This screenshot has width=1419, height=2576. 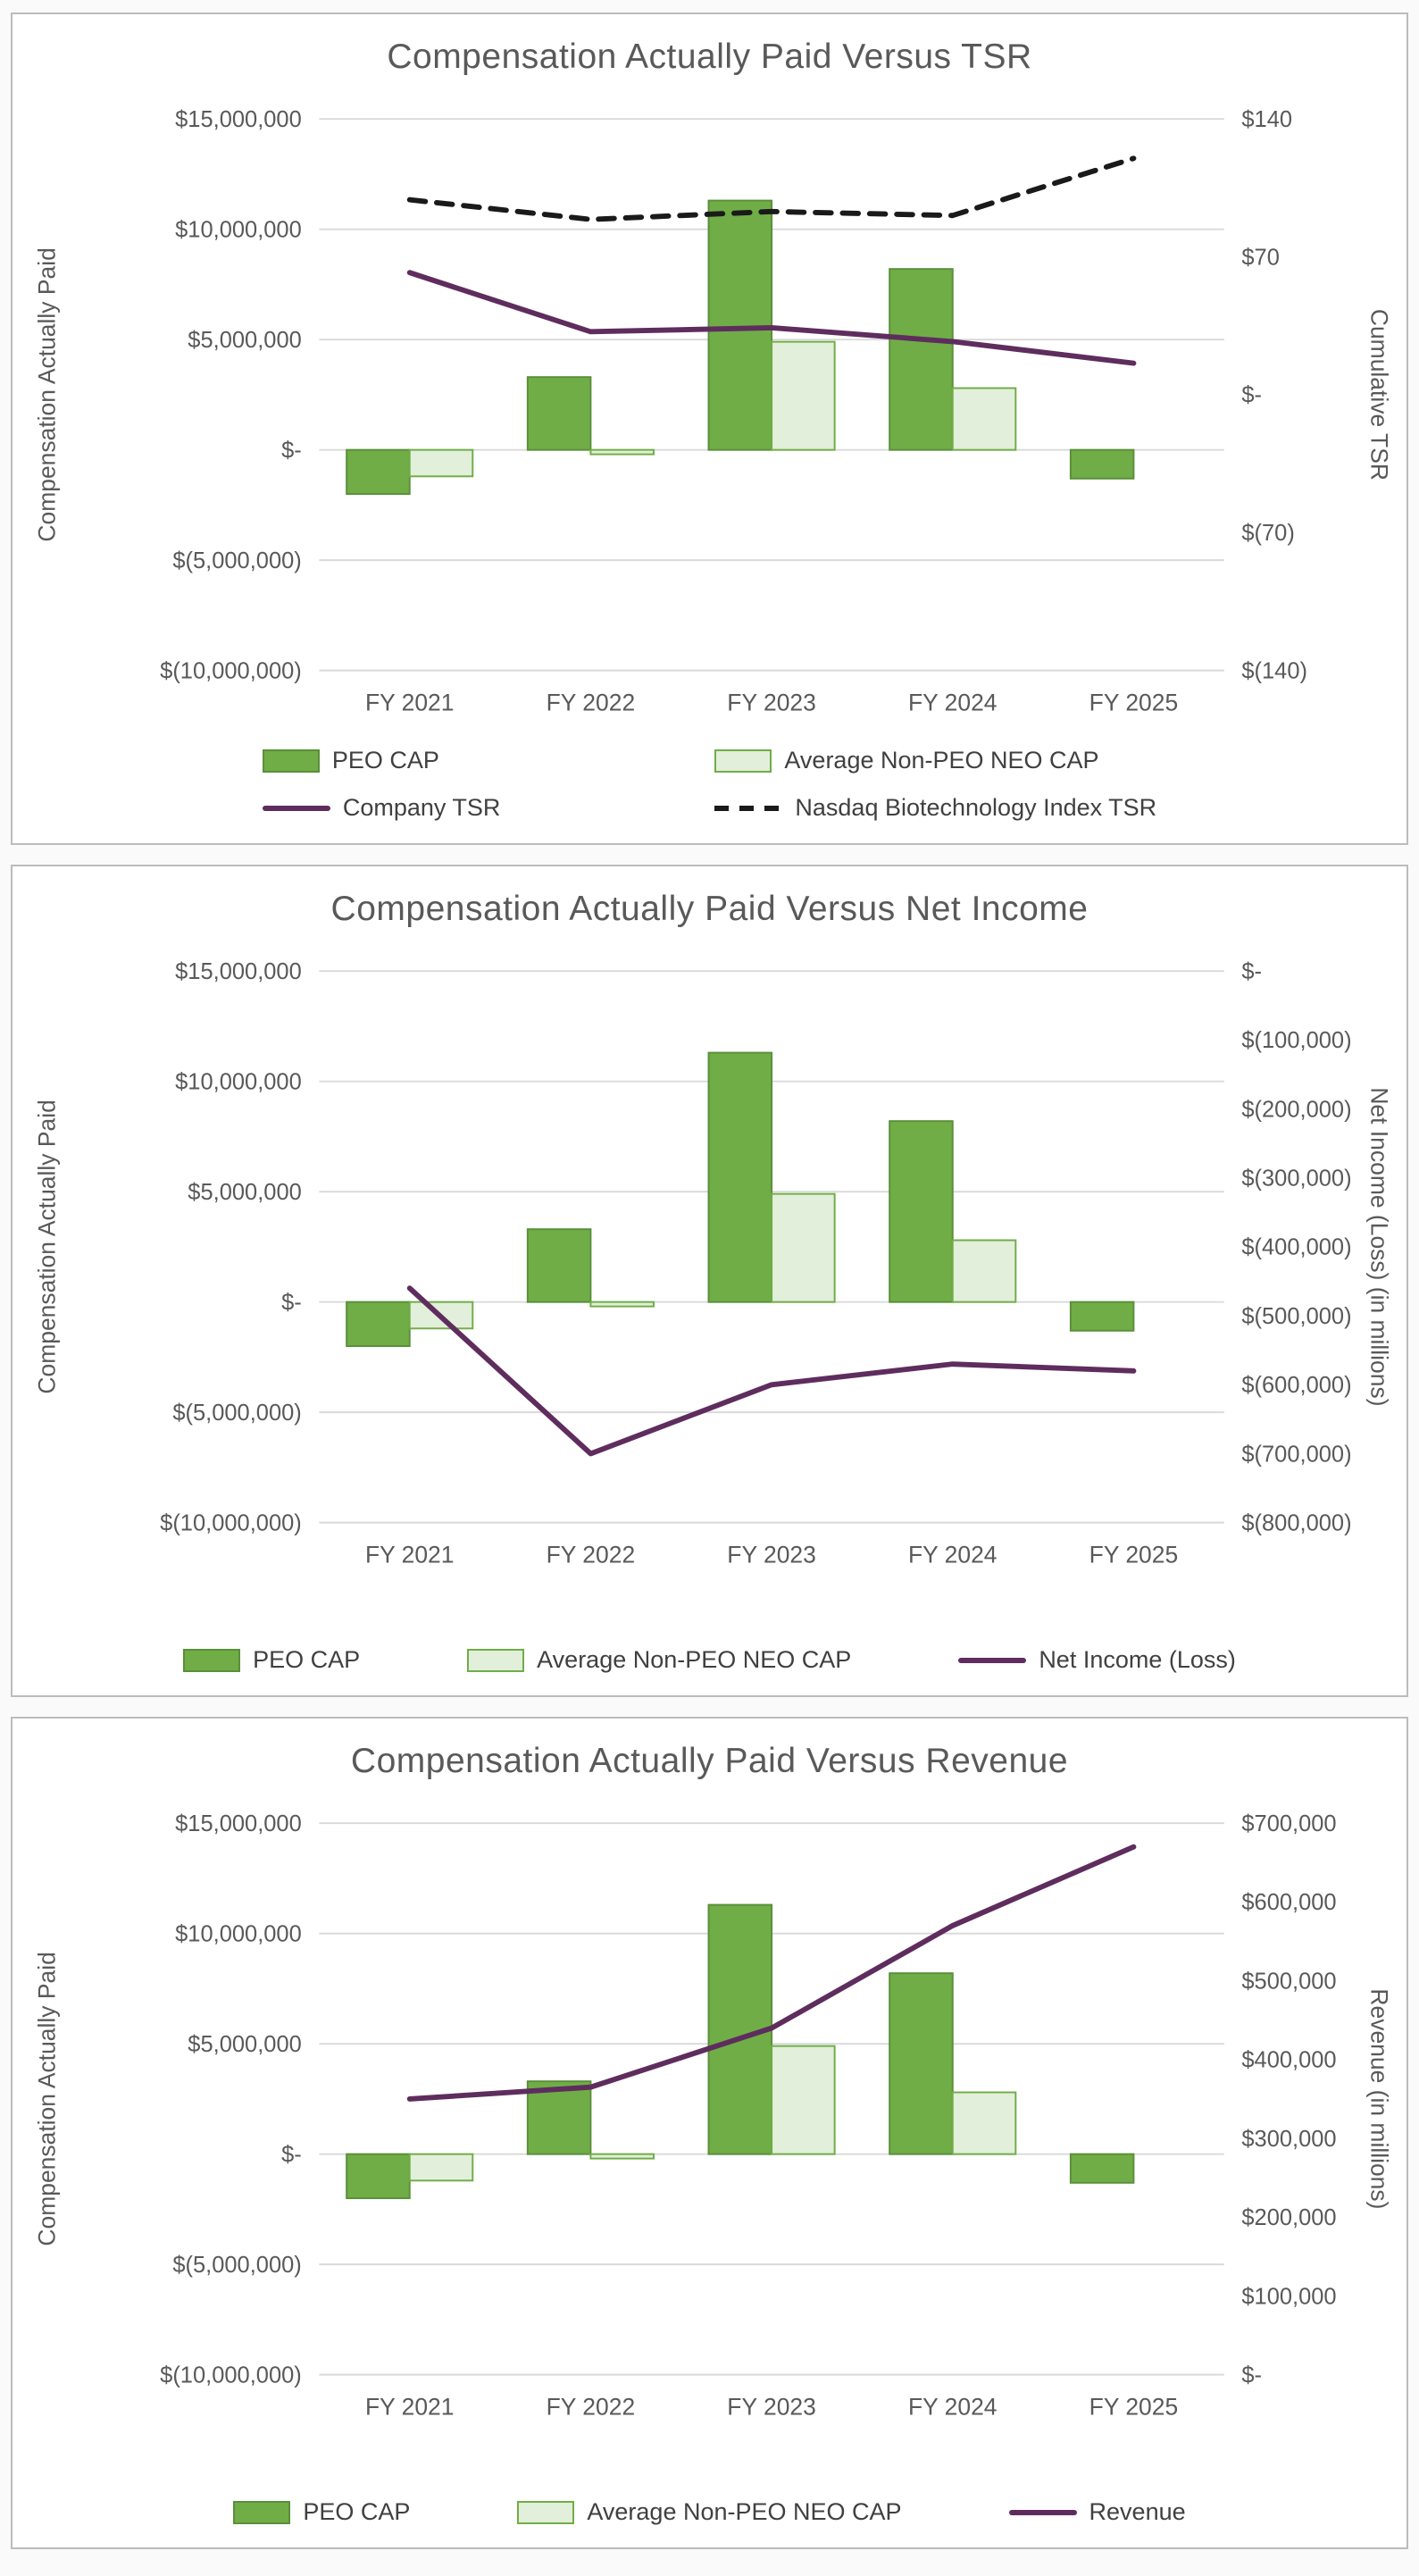 What do you see at coordinates (1288, 1902) in the screenshot?
I see `right-axis-tick-label: $600,000` at bounding box center [1288, 1902].